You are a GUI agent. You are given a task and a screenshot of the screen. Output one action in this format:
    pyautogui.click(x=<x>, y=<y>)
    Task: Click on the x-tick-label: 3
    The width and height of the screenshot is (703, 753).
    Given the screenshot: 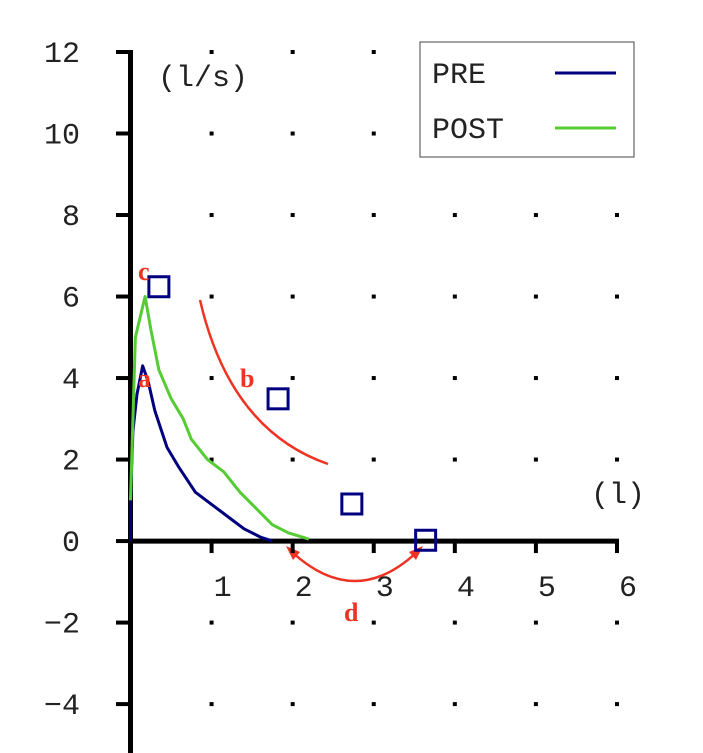 What is the action you would take?
    pyautogui.click(x=385, y=589)
    